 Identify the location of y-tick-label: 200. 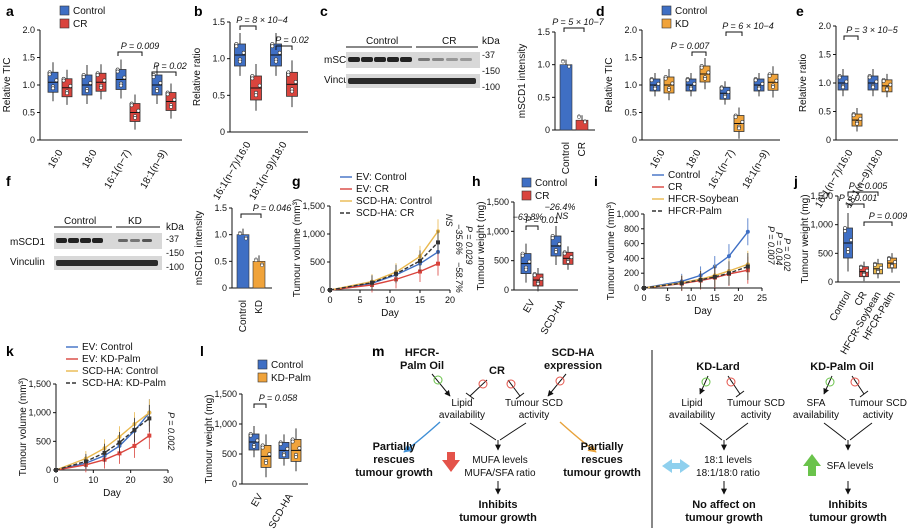
(631, 273).